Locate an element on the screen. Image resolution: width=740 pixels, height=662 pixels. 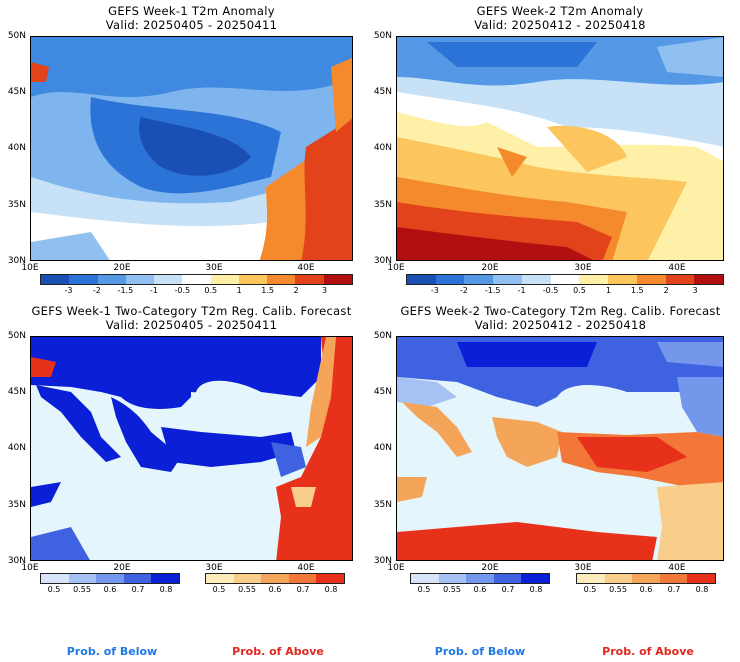
panel2-lat-30: 30N is located at coordinates (382, 261).